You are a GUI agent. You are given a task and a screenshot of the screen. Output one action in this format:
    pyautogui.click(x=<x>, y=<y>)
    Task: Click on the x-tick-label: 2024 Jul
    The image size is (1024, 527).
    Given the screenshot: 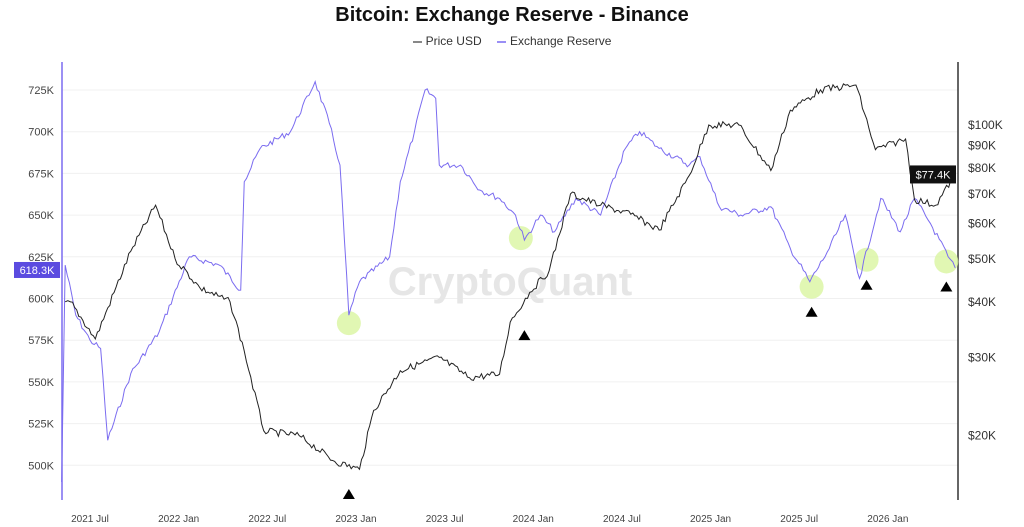 What is the action you would take?
    pyautogui.click(x=622, y=519)
    